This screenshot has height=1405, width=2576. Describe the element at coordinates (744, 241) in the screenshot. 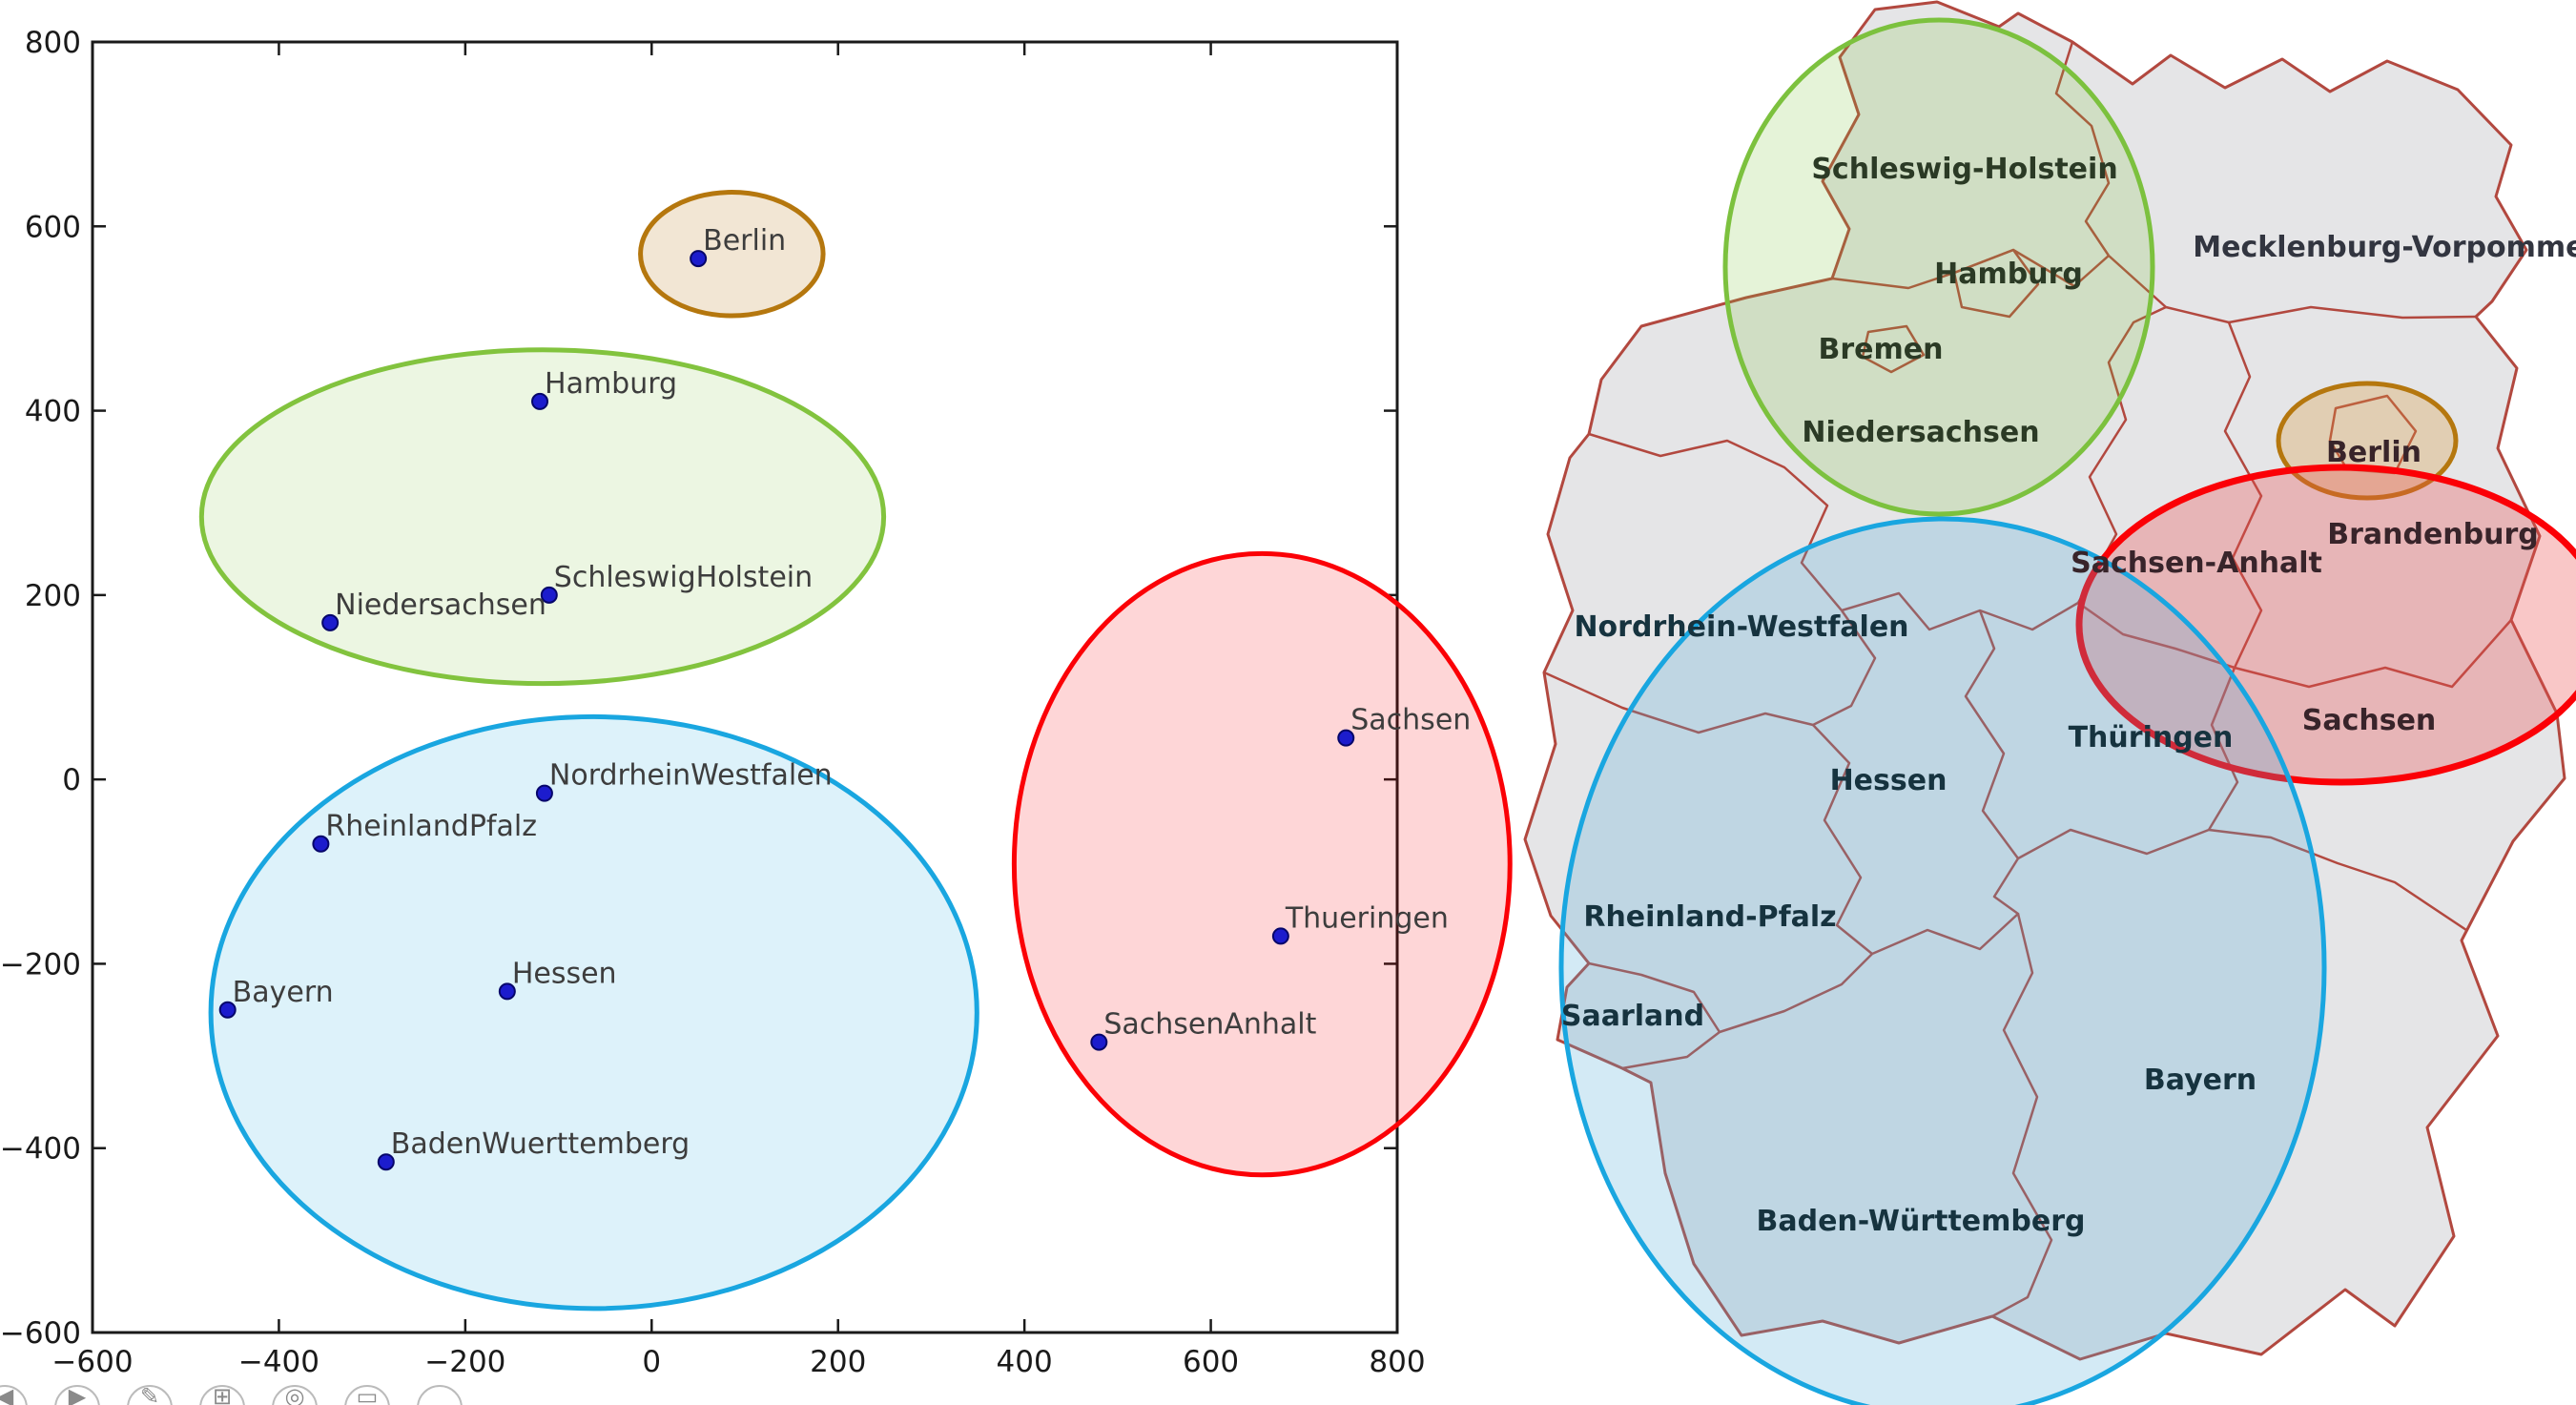

I see `scatter-label-berlin: Berlin` at that location.